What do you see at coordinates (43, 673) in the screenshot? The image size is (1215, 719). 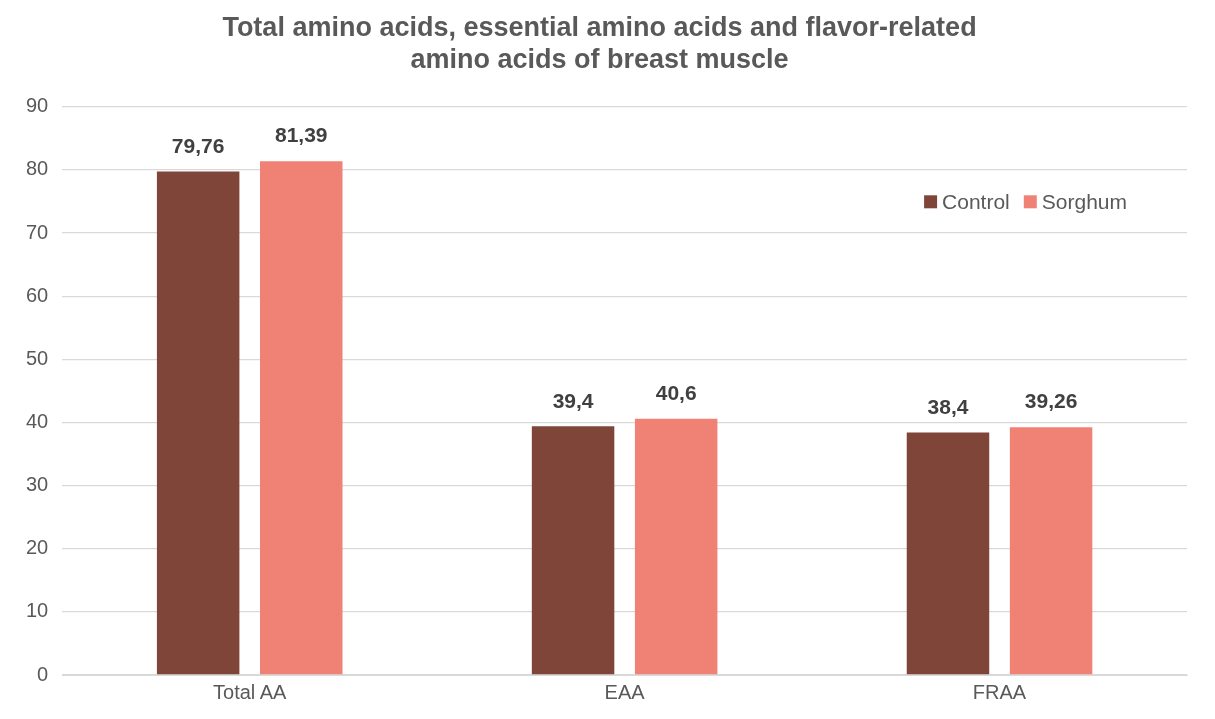 I see `y-tick-label: 0` at bounding box center [43, 673].